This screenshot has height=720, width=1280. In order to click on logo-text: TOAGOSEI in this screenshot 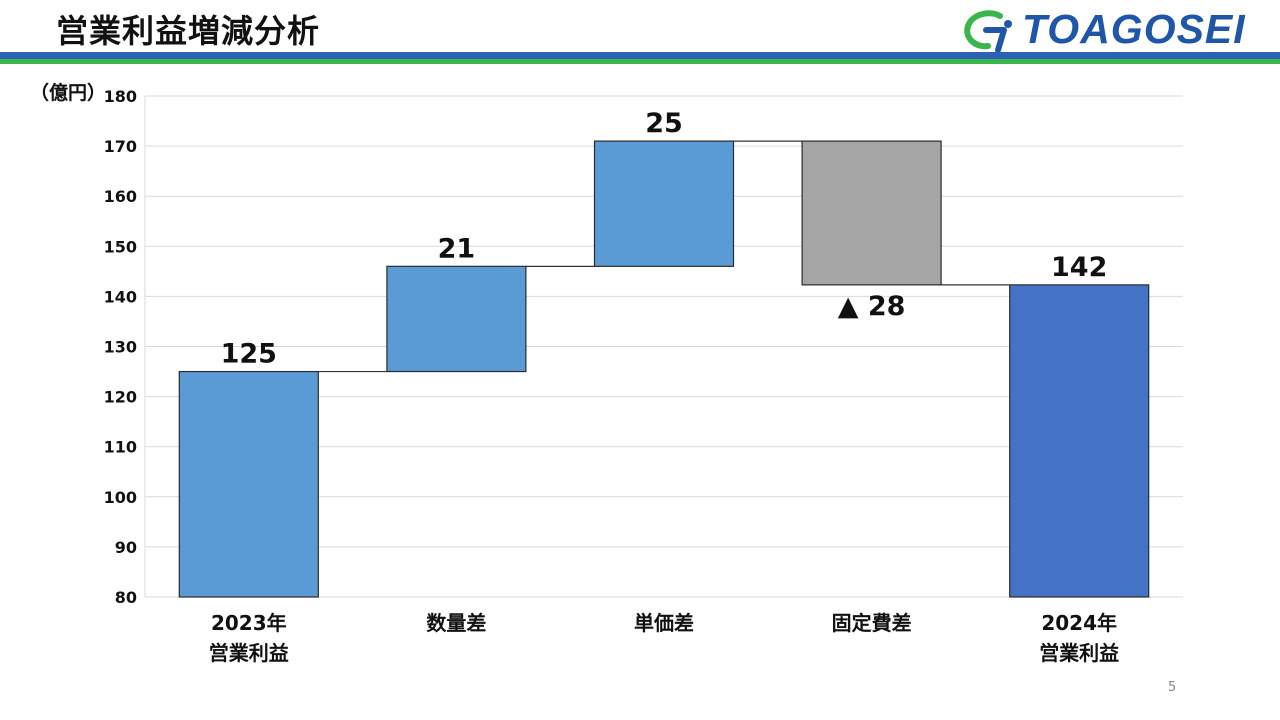, I will do `click(1134, 29)`.